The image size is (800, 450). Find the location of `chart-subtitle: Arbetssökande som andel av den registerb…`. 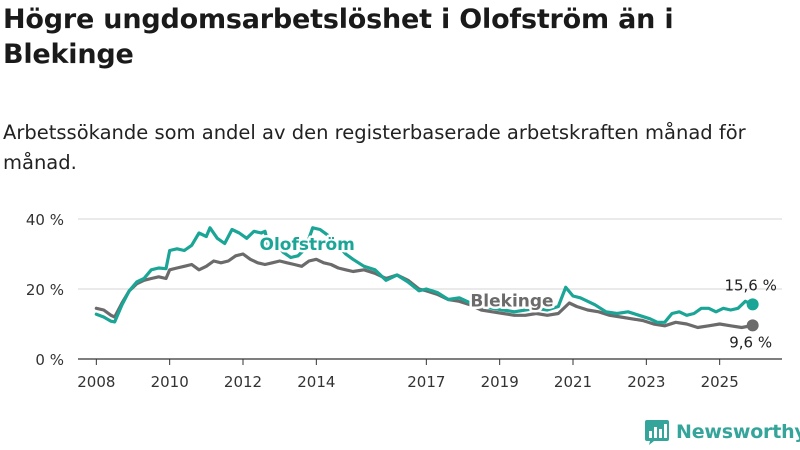

chart-subtitle: Arbetssökande som andel av den registerb… is located at coordinates (374, 147).